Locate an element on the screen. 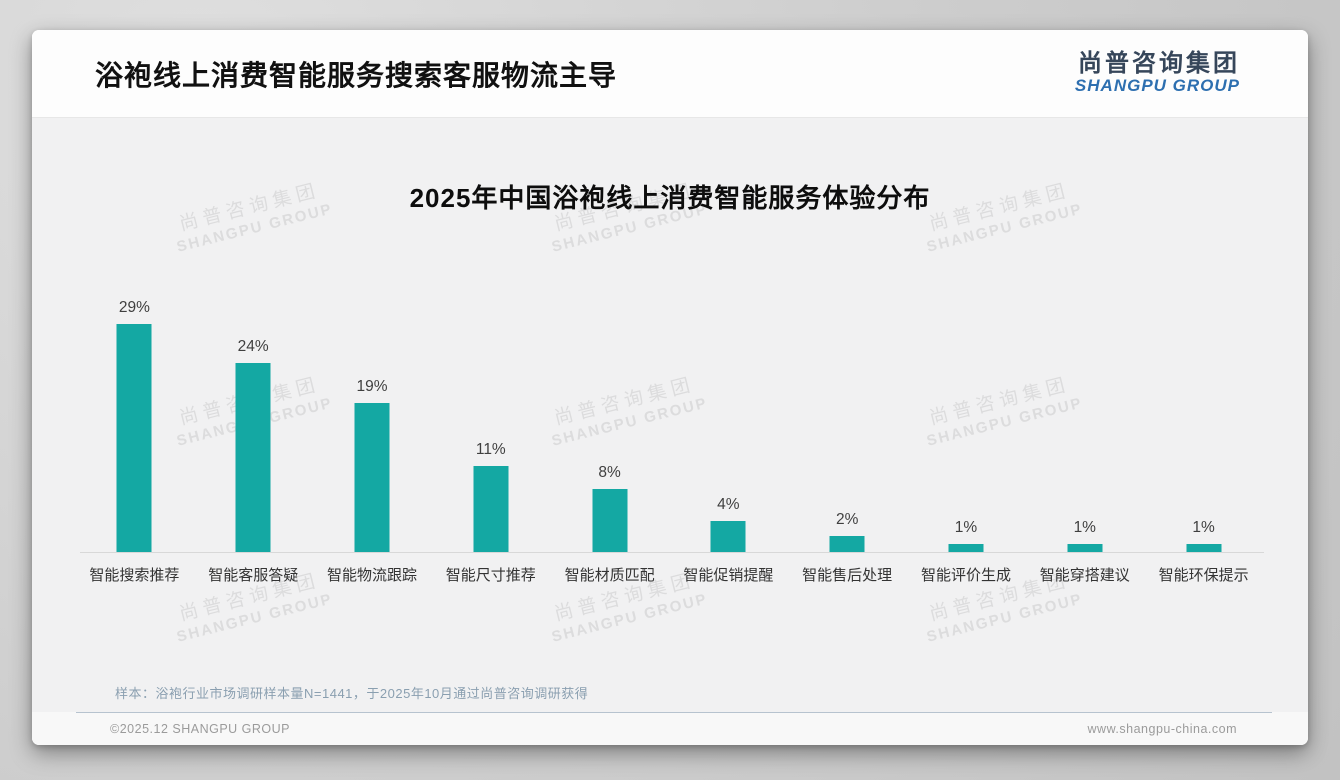  page-title: 浴袍线上消费智能服务搜索客服物流主导 is located at coordinates (356, 75).